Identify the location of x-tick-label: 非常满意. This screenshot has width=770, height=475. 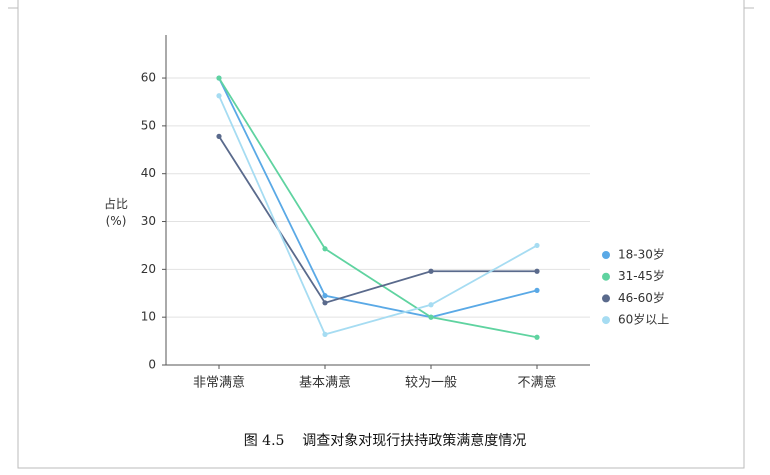
(219, 383).